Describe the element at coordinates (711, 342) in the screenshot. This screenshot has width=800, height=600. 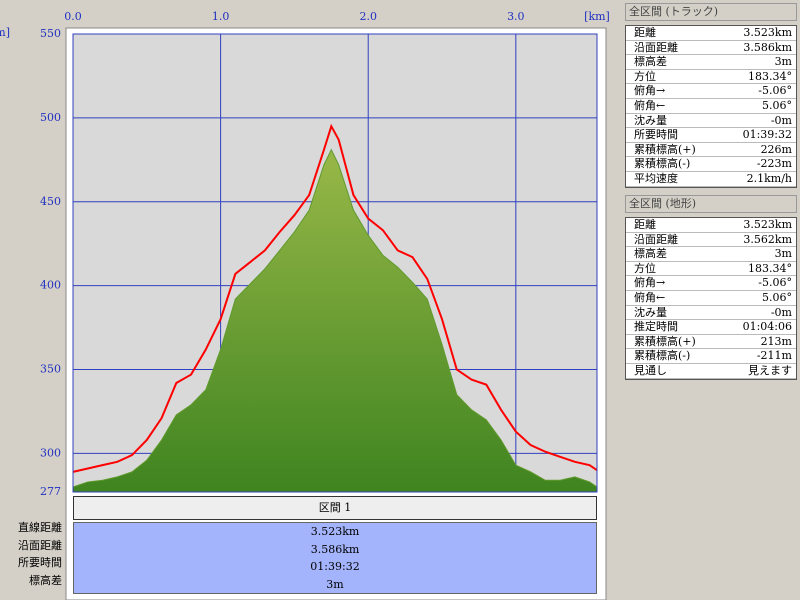
I see `info-row: 累積標高(+) 213m` at that location.